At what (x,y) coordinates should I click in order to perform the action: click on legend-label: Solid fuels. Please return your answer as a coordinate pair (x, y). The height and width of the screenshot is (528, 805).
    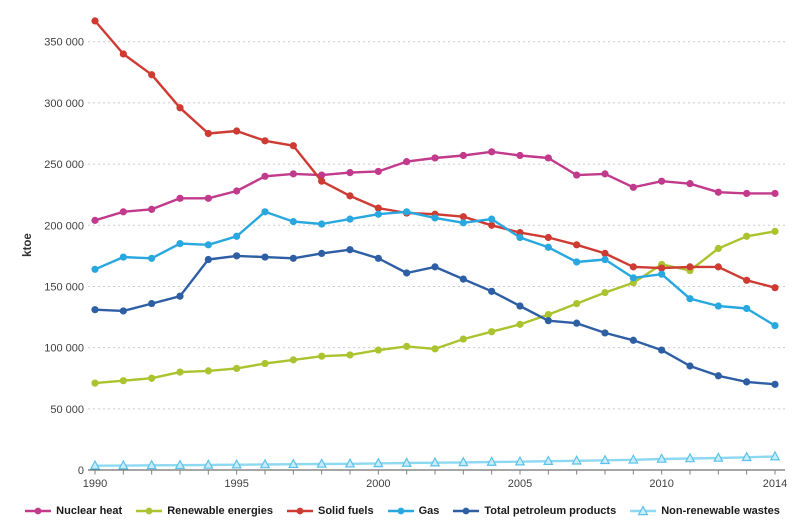
    Looking at the image, I should click on (345, 511).